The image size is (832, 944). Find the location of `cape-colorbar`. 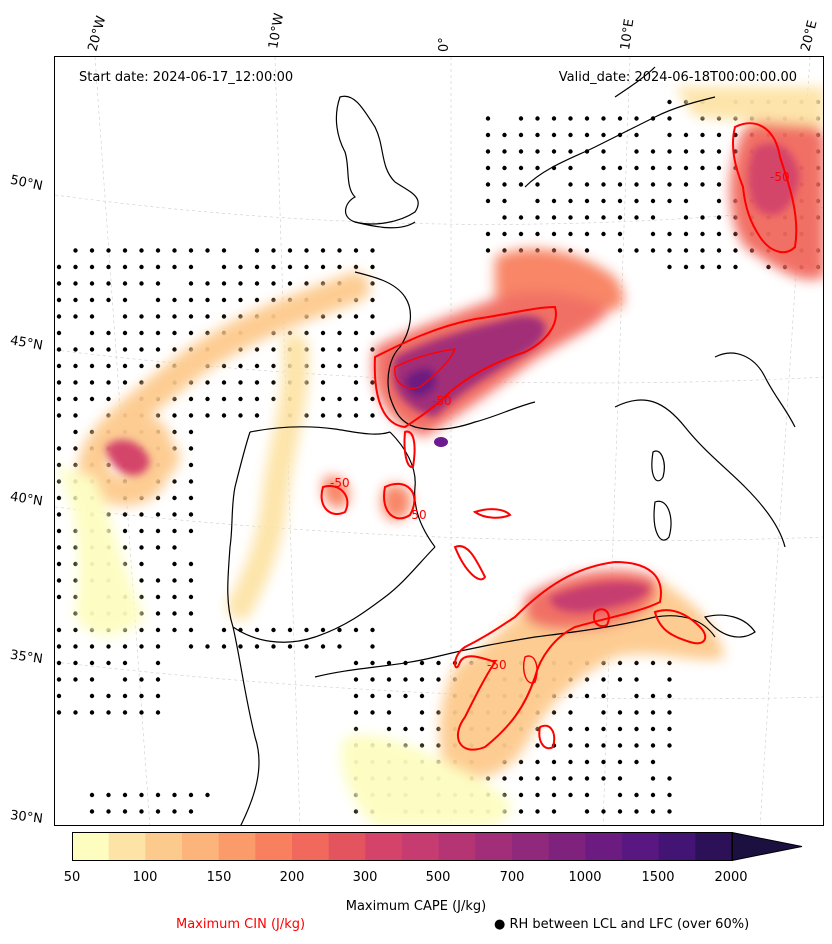

cape-colorbar is located at coordinates (437, 847).